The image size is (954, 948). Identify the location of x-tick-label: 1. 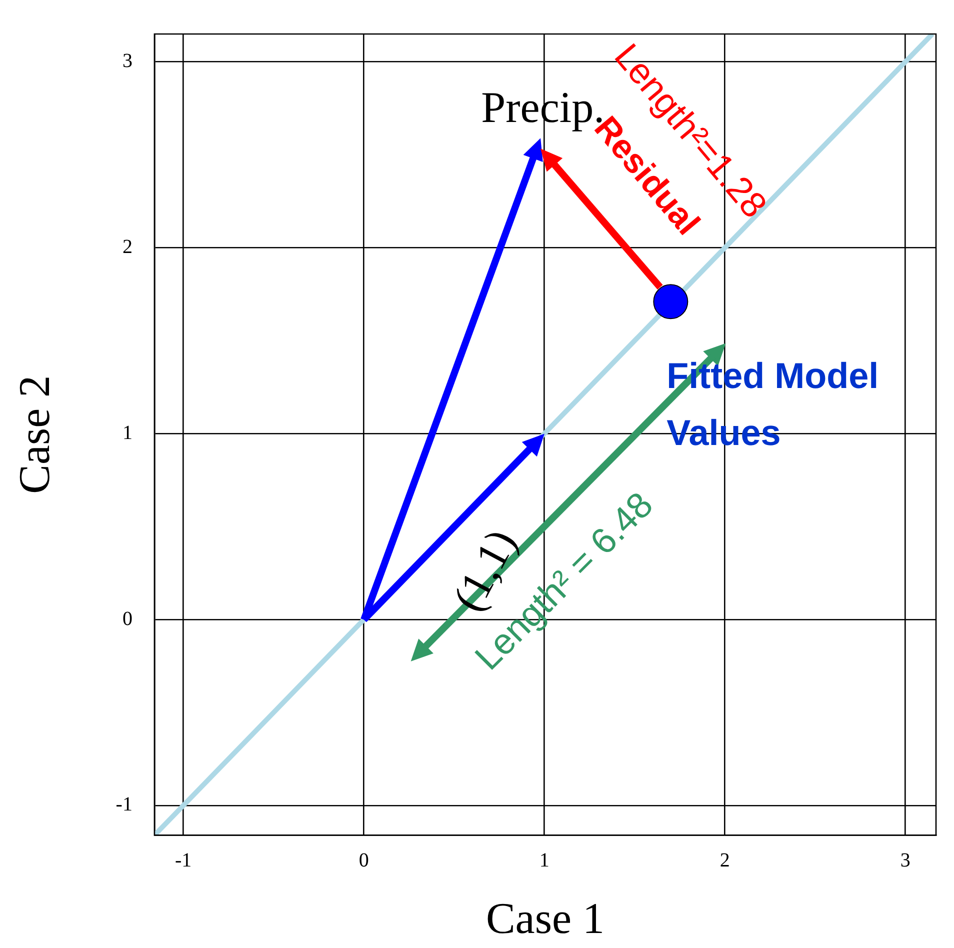
(544, 860).